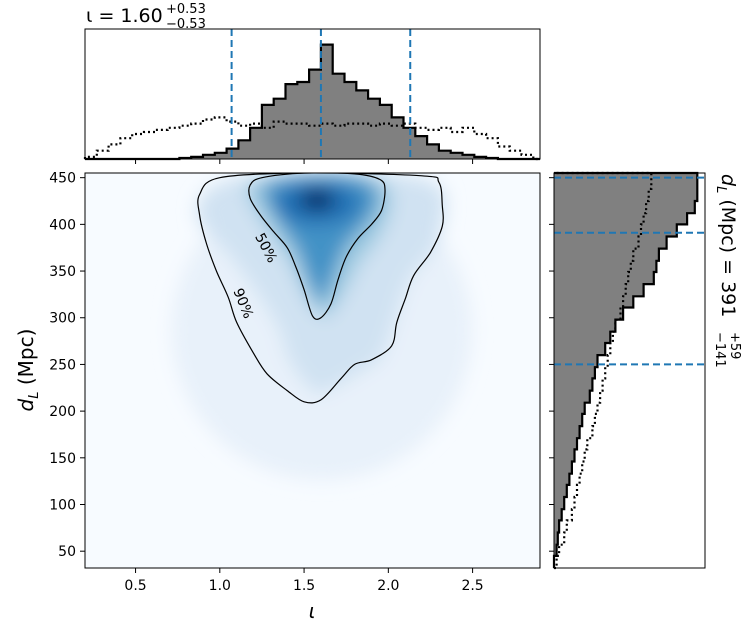 The width and height of the screenshot is (753, 635). I want to click on top-title-sub: −0.53, so click(186, 24).